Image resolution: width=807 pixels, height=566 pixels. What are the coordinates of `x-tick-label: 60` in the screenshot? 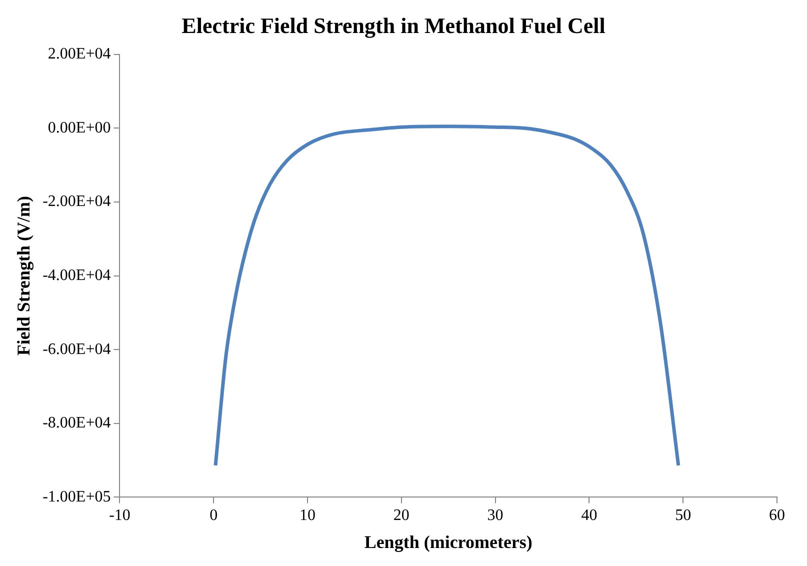 It's located at (777, 515).